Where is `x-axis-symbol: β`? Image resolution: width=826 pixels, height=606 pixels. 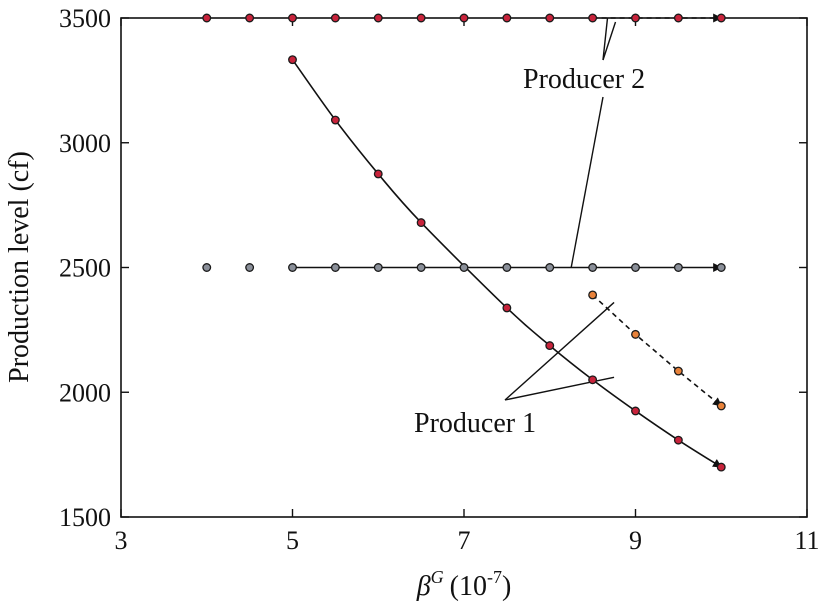 x-axis-symbol: β is located at coordinates (423, 586).